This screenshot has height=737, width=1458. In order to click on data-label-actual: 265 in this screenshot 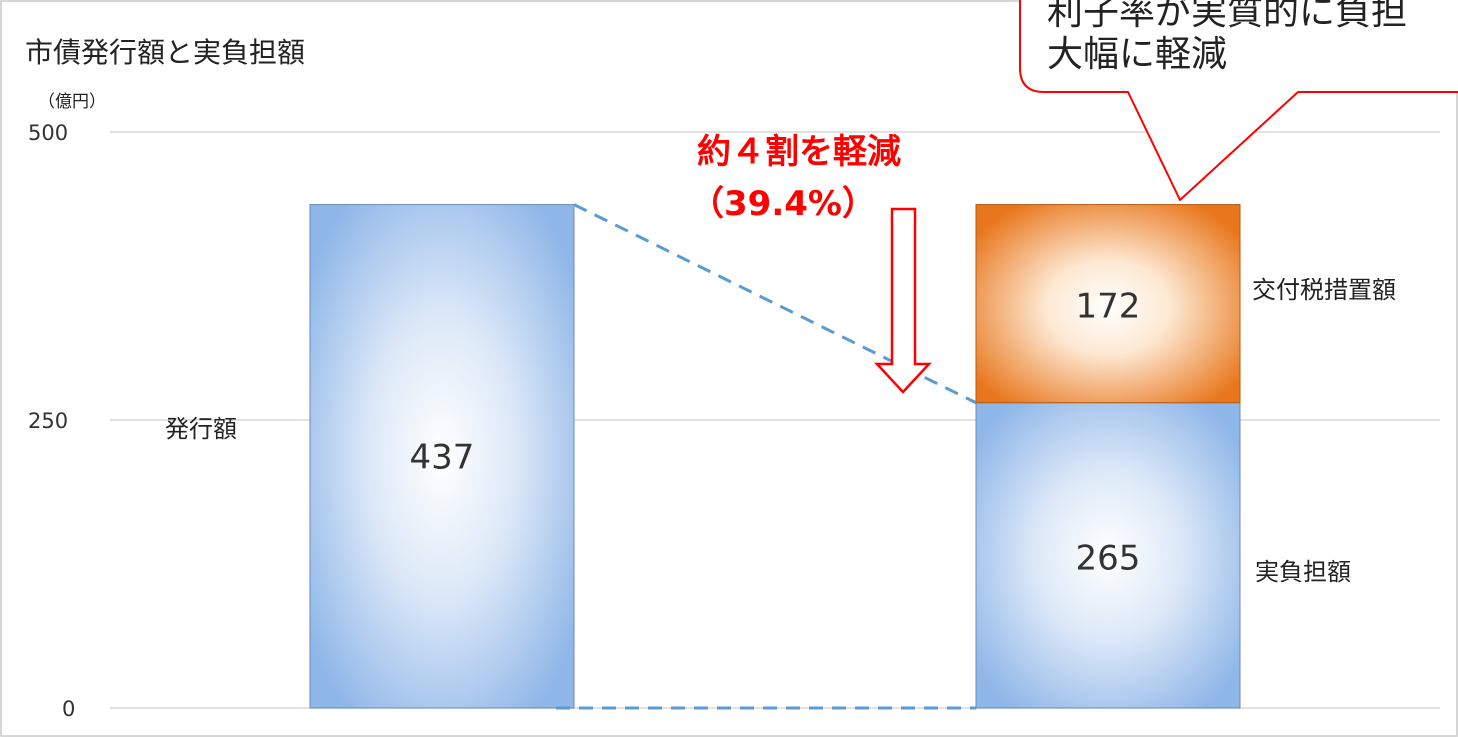, I will do `click(1108, 558)`.